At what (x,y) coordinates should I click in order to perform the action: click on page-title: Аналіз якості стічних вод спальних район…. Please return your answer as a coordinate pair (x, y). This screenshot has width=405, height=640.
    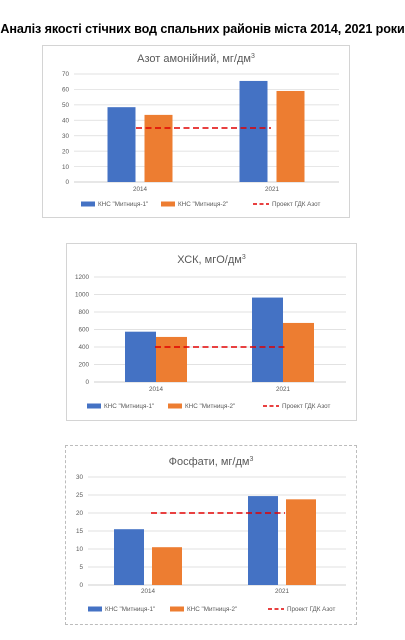
    Looking at the image, I should click on (202, 29).